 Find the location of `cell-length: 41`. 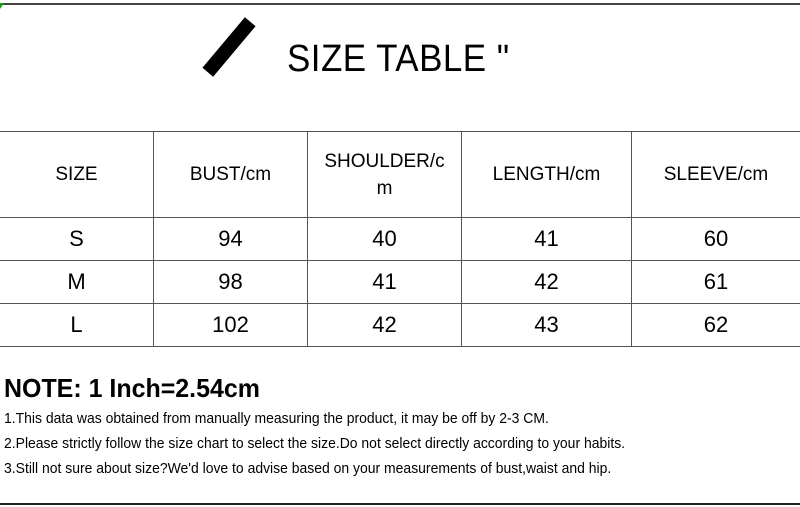

cell-length: 41 is located at coordinates (546, 239).